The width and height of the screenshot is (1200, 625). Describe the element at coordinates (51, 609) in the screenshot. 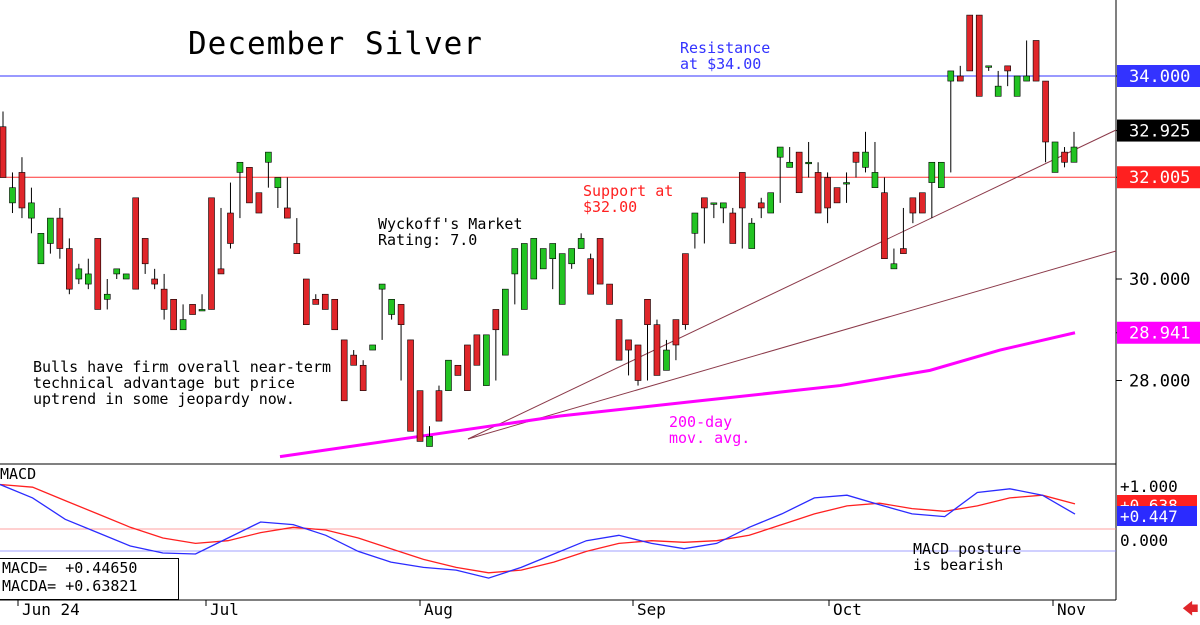

I see `x-tick-label: Jun 24` at that location.